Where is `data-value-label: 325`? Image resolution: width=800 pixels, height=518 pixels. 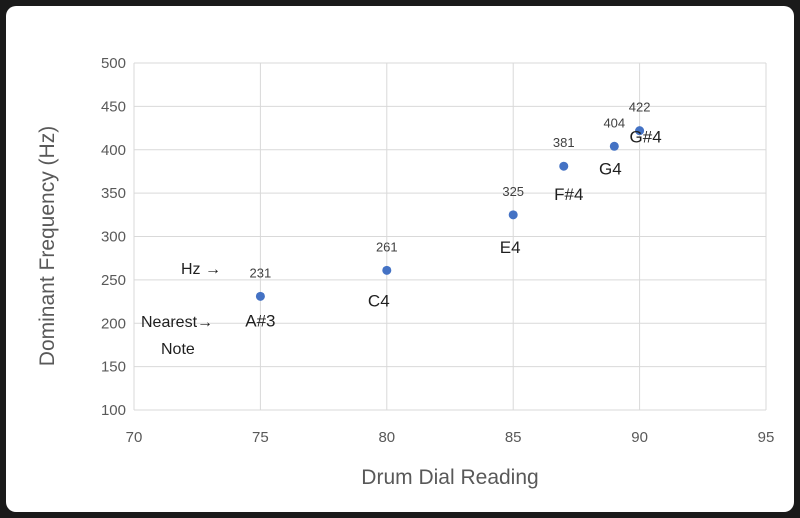 data-value-label: 325 is located at coordinates (513, 191).